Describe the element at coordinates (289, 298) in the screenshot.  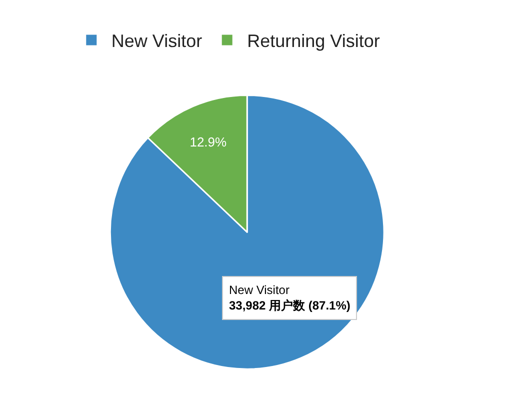
I see `text: New Visitor 33,982 用户数 (87.1%)` at that location.